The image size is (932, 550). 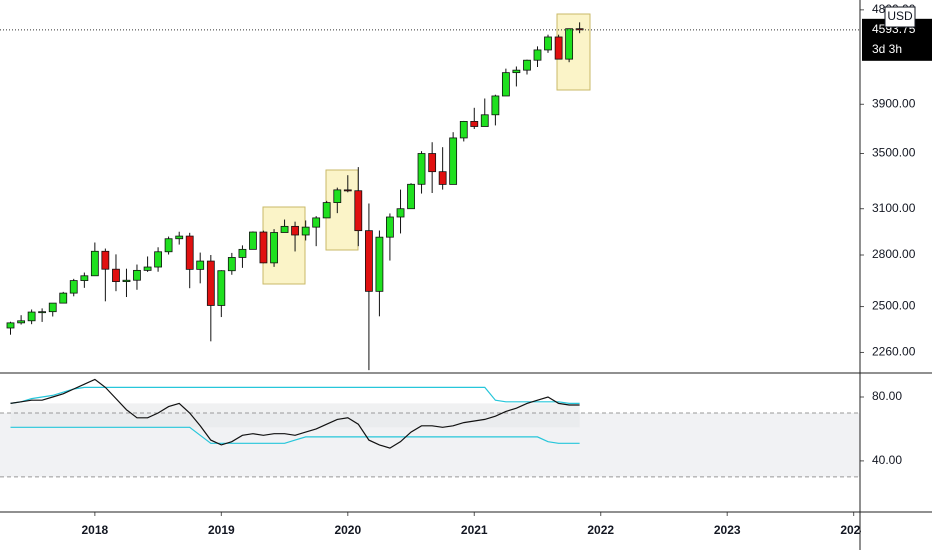 I want to click on currency-label: USD, so click(x=900, y=16).